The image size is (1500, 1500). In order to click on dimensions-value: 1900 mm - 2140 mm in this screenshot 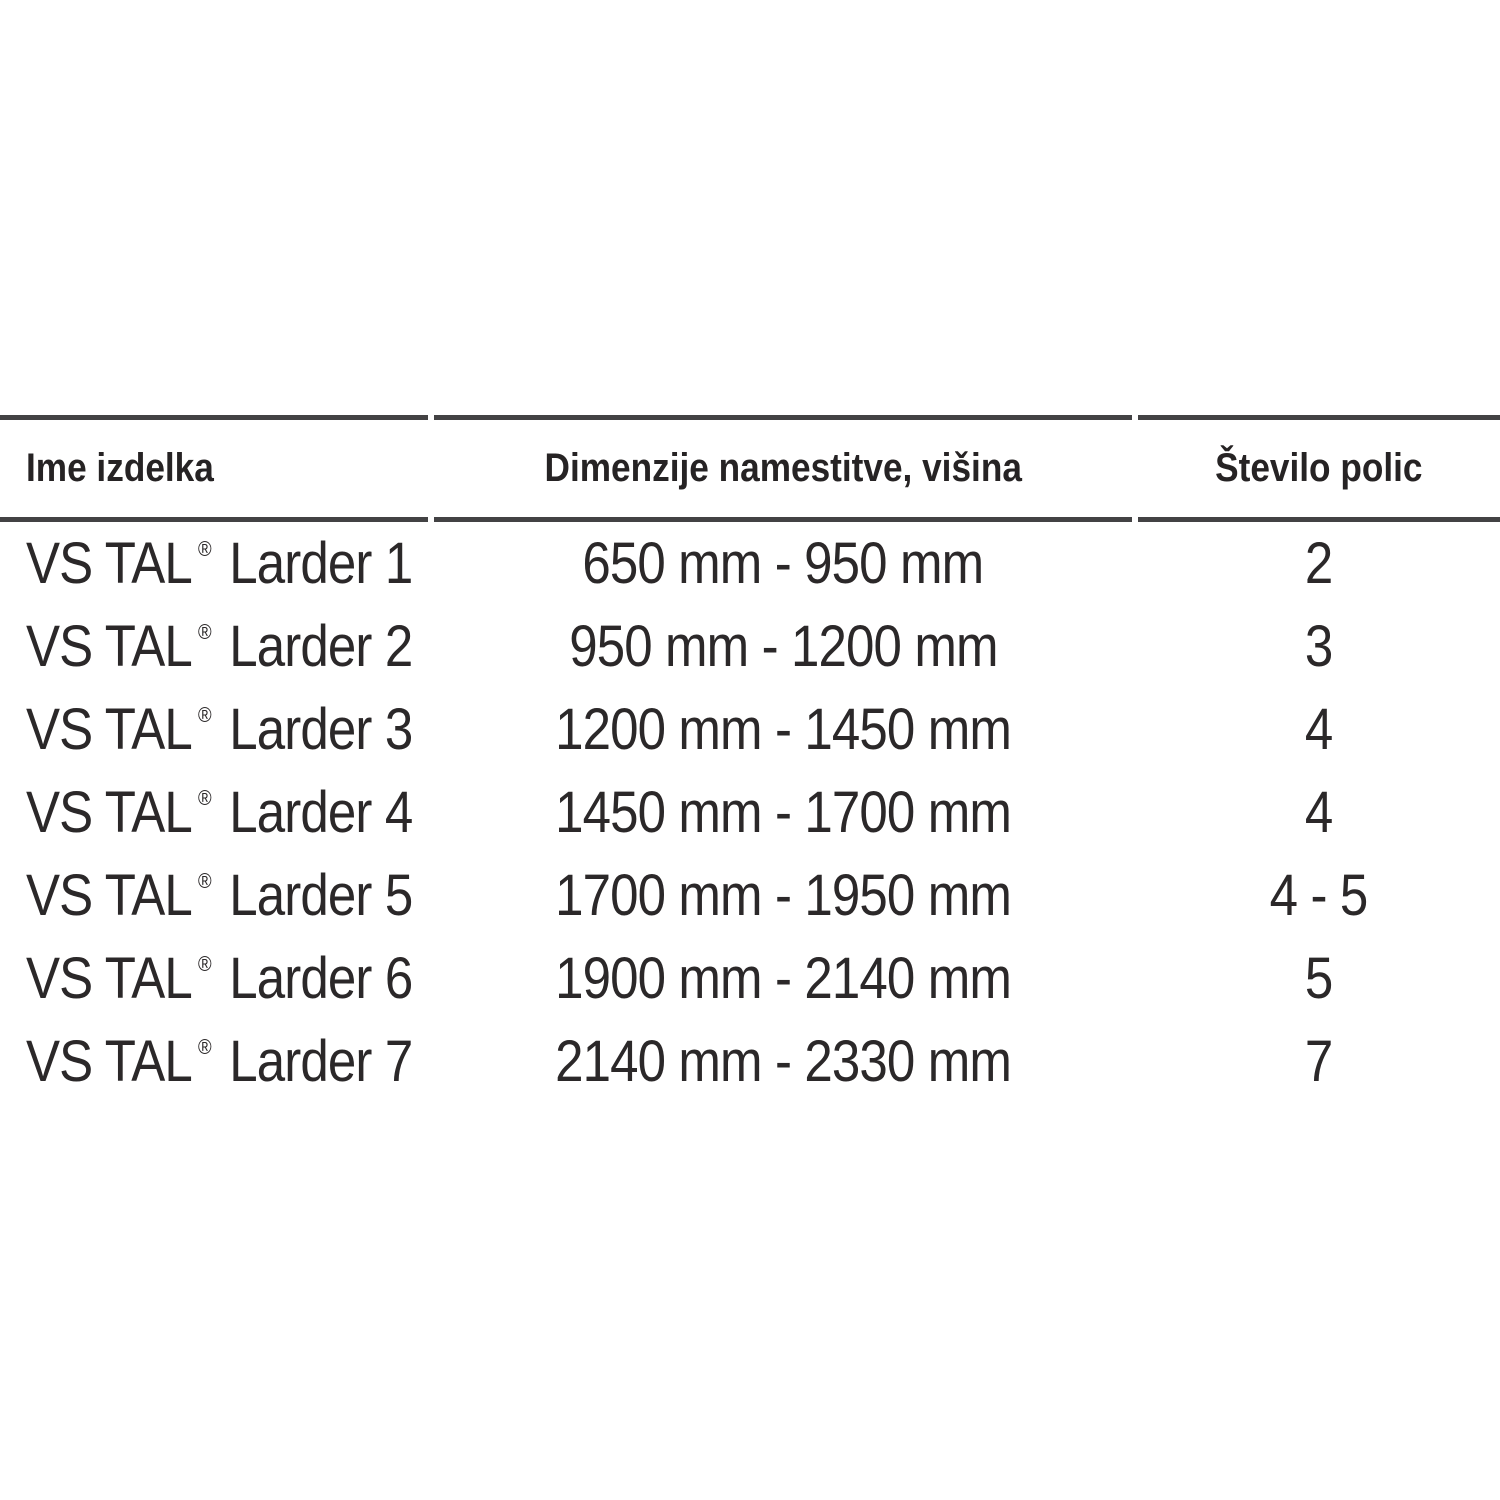, I will do `click(783, 978)`.